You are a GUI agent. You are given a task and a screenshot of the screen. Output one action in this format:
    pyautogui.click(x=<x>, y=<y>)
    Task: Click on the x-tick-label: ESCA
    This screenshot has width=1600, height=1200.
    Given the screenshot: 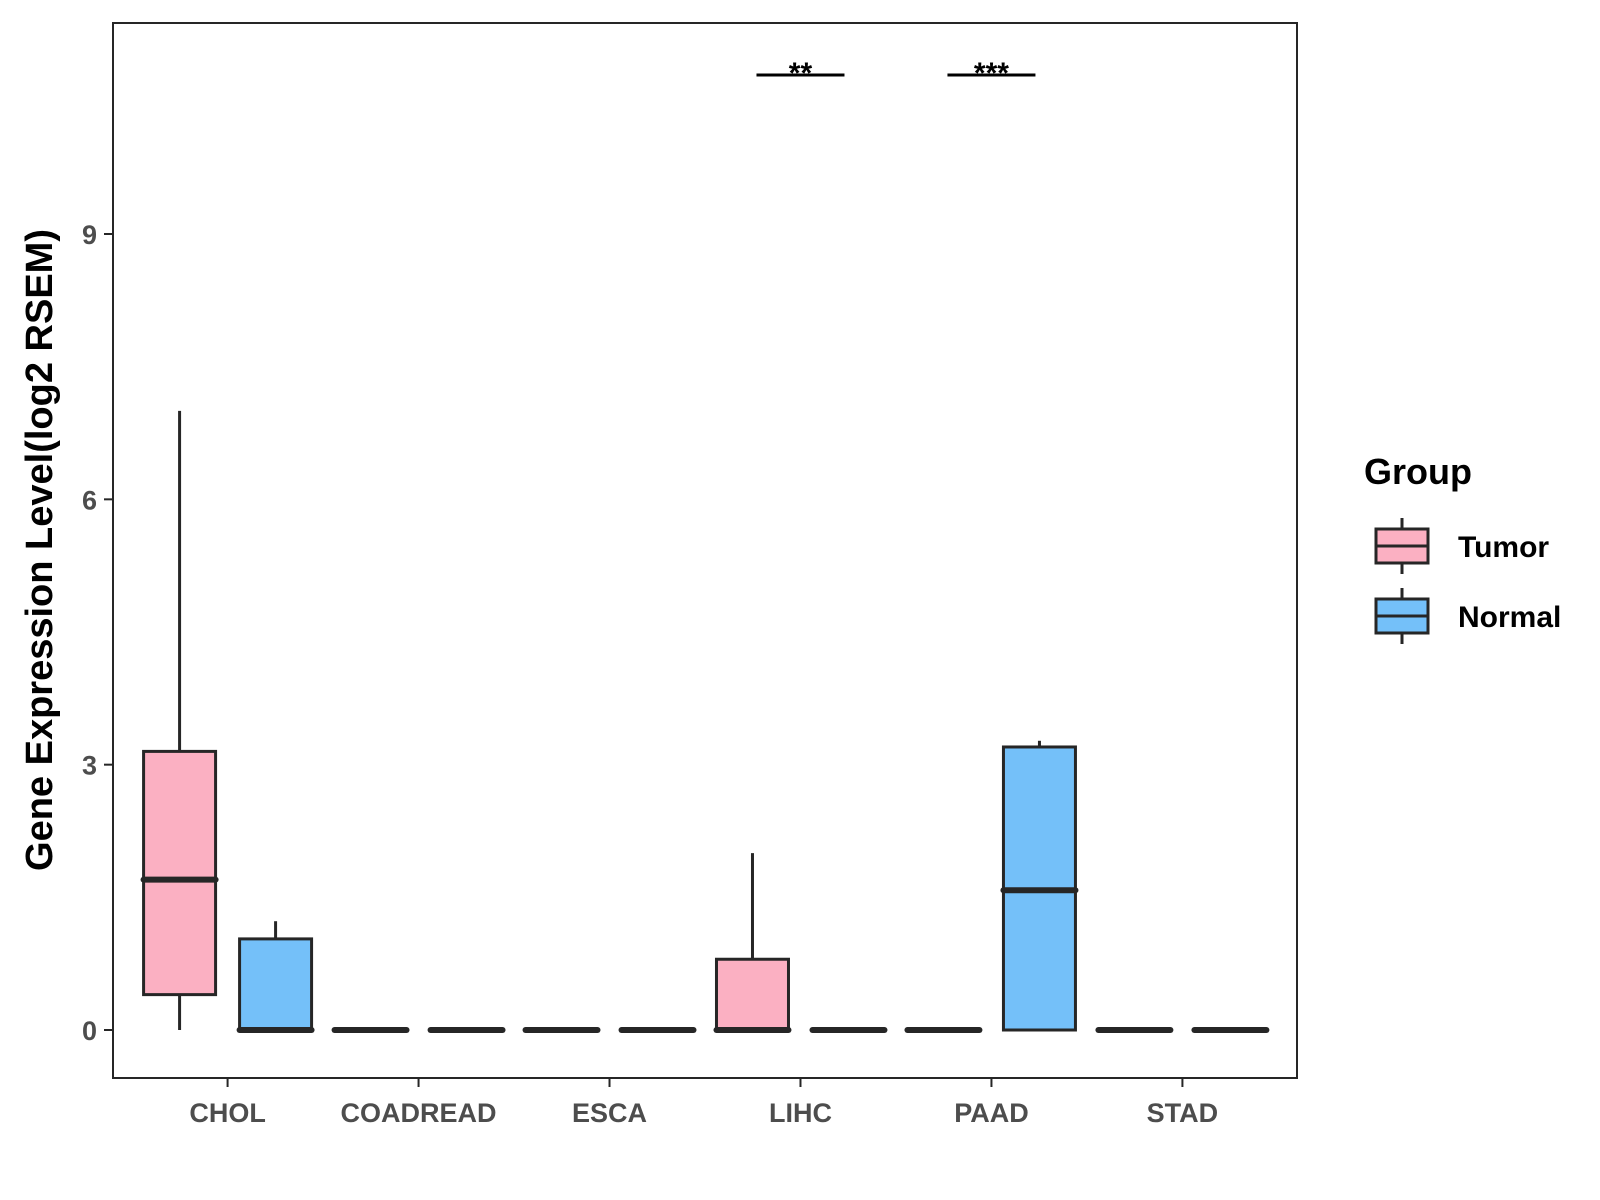 What is the action you would take?
    pyautogui.click(x=609, y=1113)
    